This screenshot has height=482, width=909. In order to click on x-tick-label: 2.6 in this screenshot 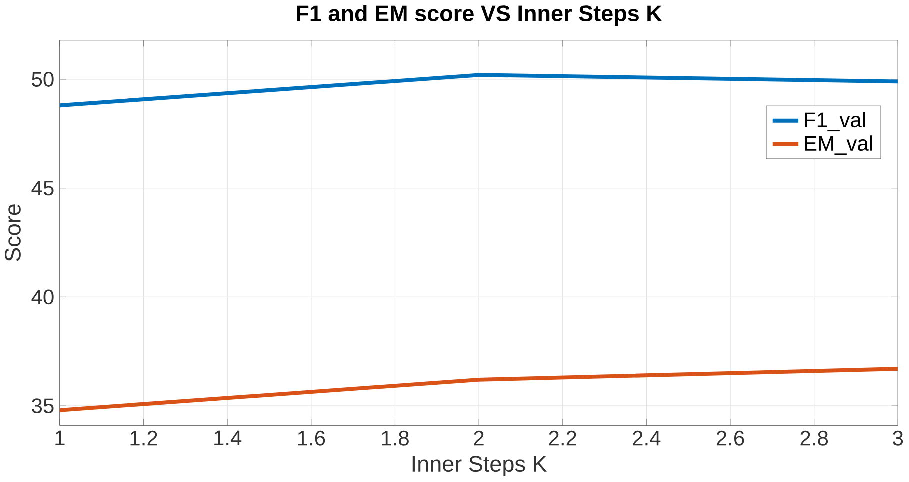, I will do `click(730, 438)`.